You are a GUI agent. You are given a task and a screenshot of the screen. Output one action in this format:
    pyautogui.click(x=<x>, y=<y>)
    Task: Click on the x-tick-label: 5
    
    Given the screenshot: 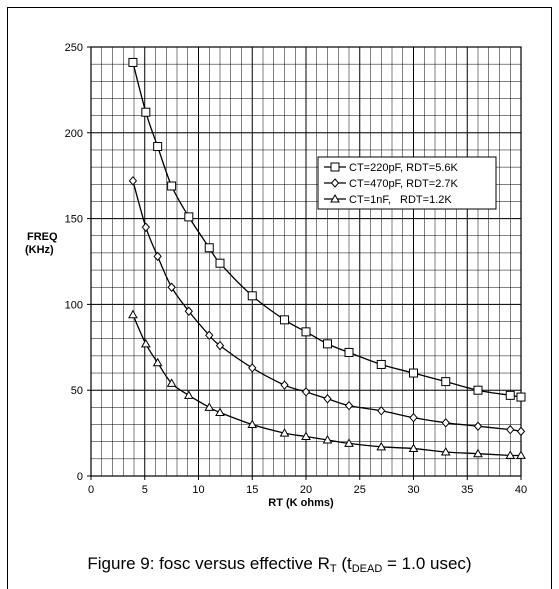 What is the action you would take?
    pyautogui.click(x=145, y=490)
    